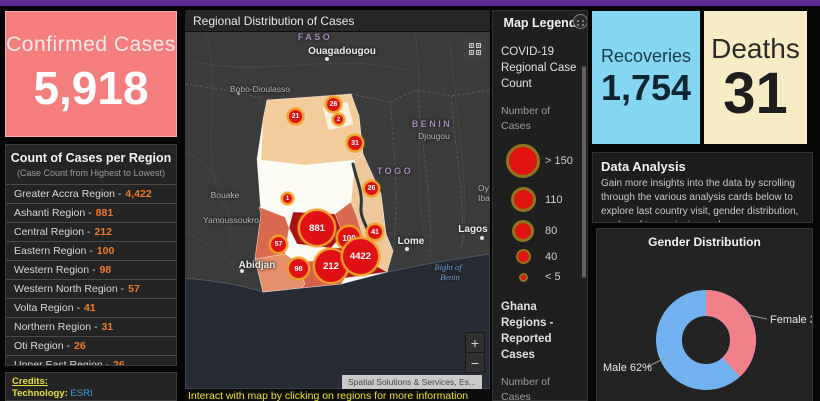  Describe the element at coordinates (580, 21) in the screenshot. I see `legend-options-icon` at that location.